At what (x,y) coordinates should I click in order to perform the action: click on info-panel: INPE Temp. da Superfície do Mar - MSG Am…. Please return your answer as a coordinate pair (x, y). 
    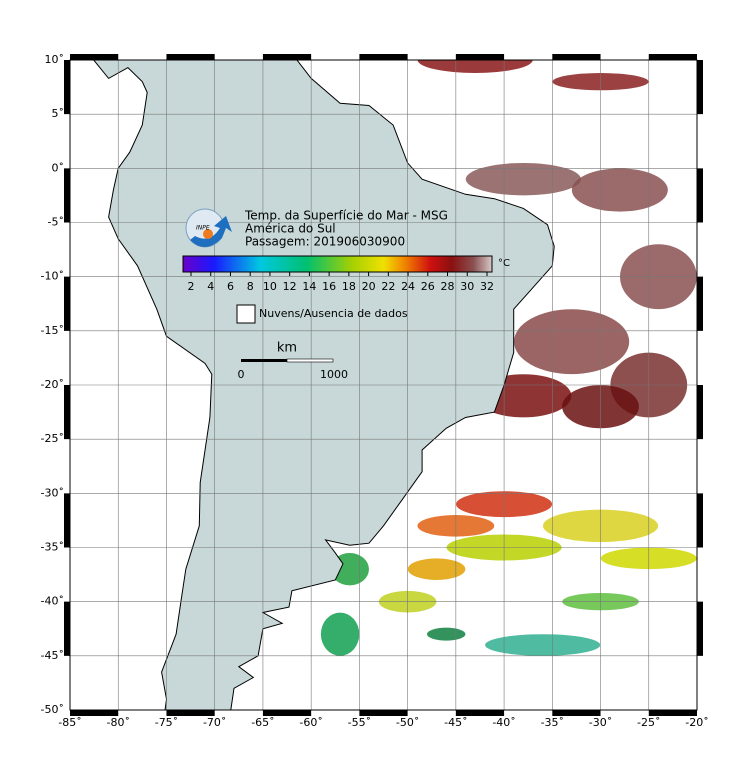
    Looking at the image, I should click on (346, 294).